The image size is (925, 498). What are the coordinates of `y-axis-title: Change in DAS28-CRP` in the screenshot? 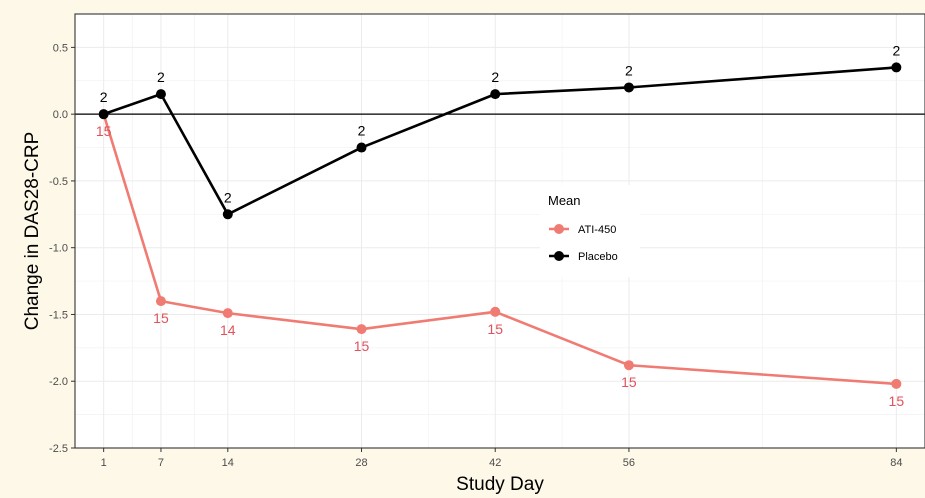 It's located at (32, 231).